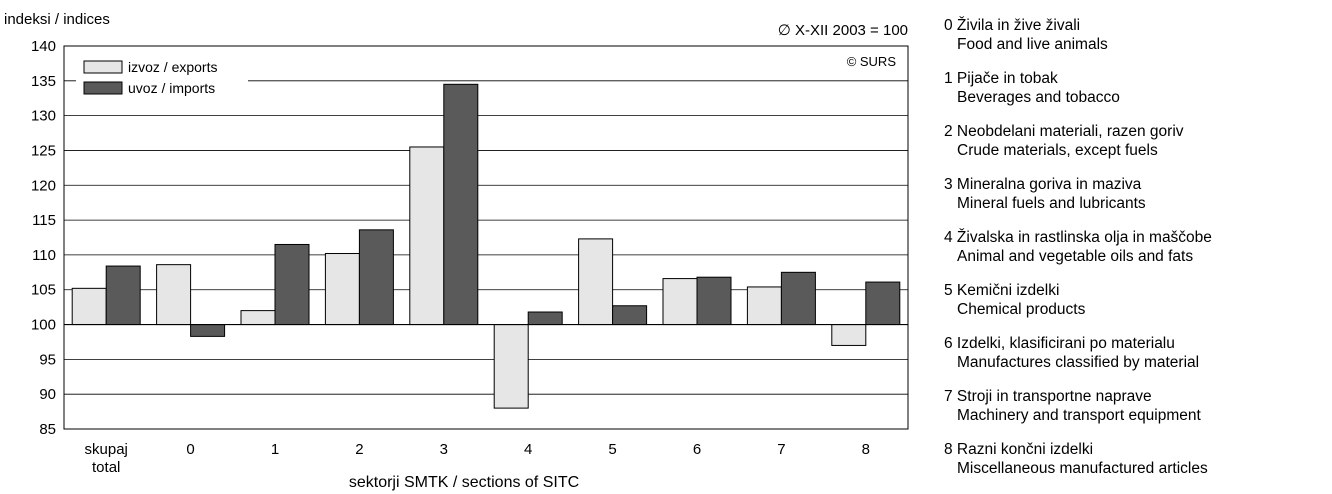  Describe the element at coordinates (47, 394) in the screenshot. I see `y-tick-label: 90` at that location.